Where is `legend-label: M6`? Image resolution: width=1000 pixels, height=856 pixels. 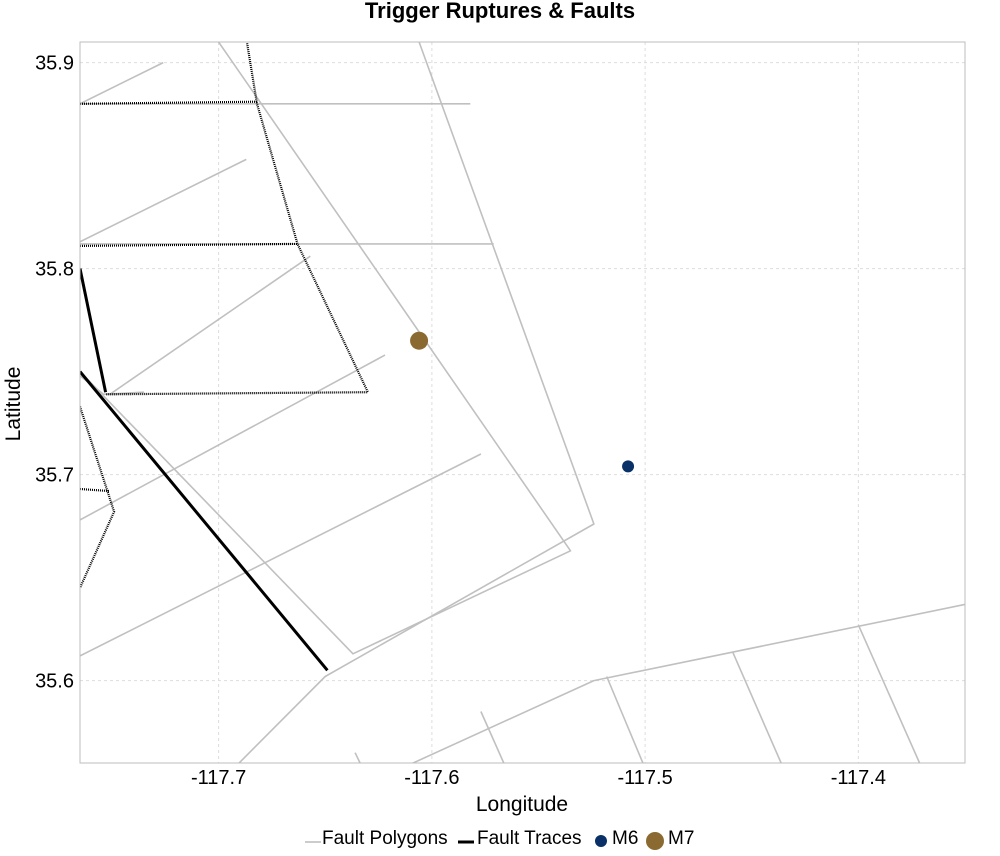
legend-label: M6 is located at coordinates (625, 838).